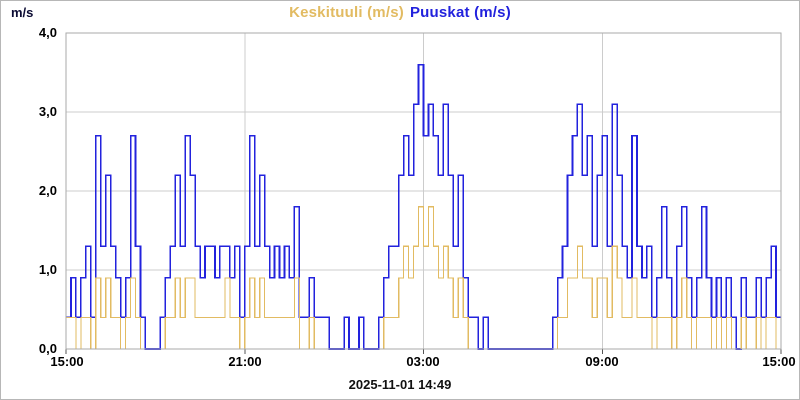 The height and width of the screenshot is (400, 800). Describe the element at coordinates (460, 12) in the screenshot. I see `legend-gust-label: Puuskat (m/s)` at that location.